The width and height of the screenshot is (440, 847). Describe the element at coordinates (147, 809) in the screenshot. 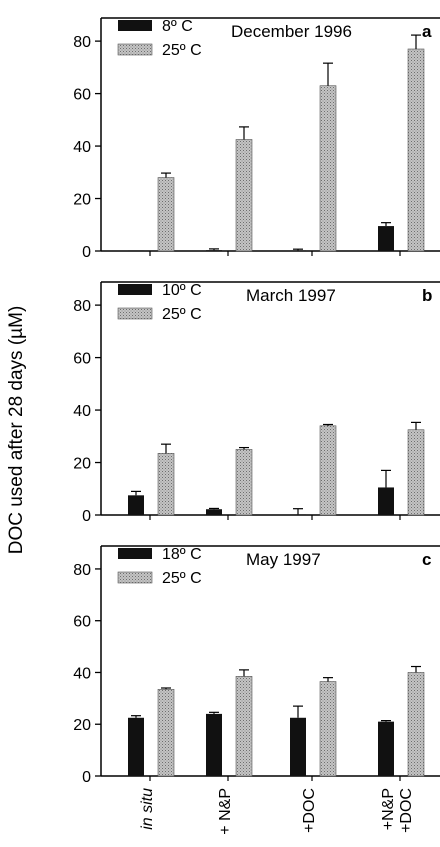

I see `x-category-label: in situ` at that location.